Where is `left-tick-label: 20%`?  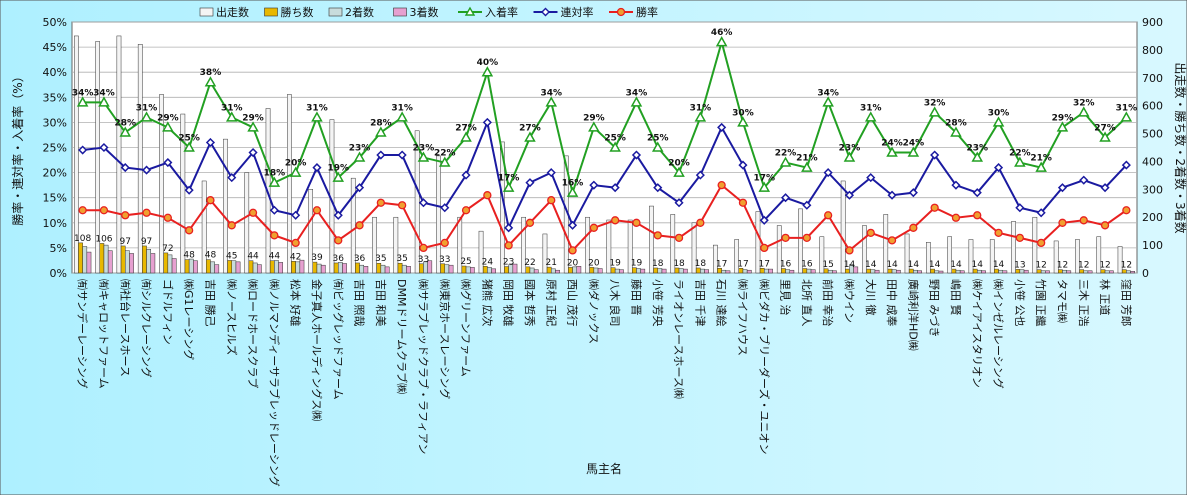 left-tick-label: 20% is located at coordinates (55, 173).